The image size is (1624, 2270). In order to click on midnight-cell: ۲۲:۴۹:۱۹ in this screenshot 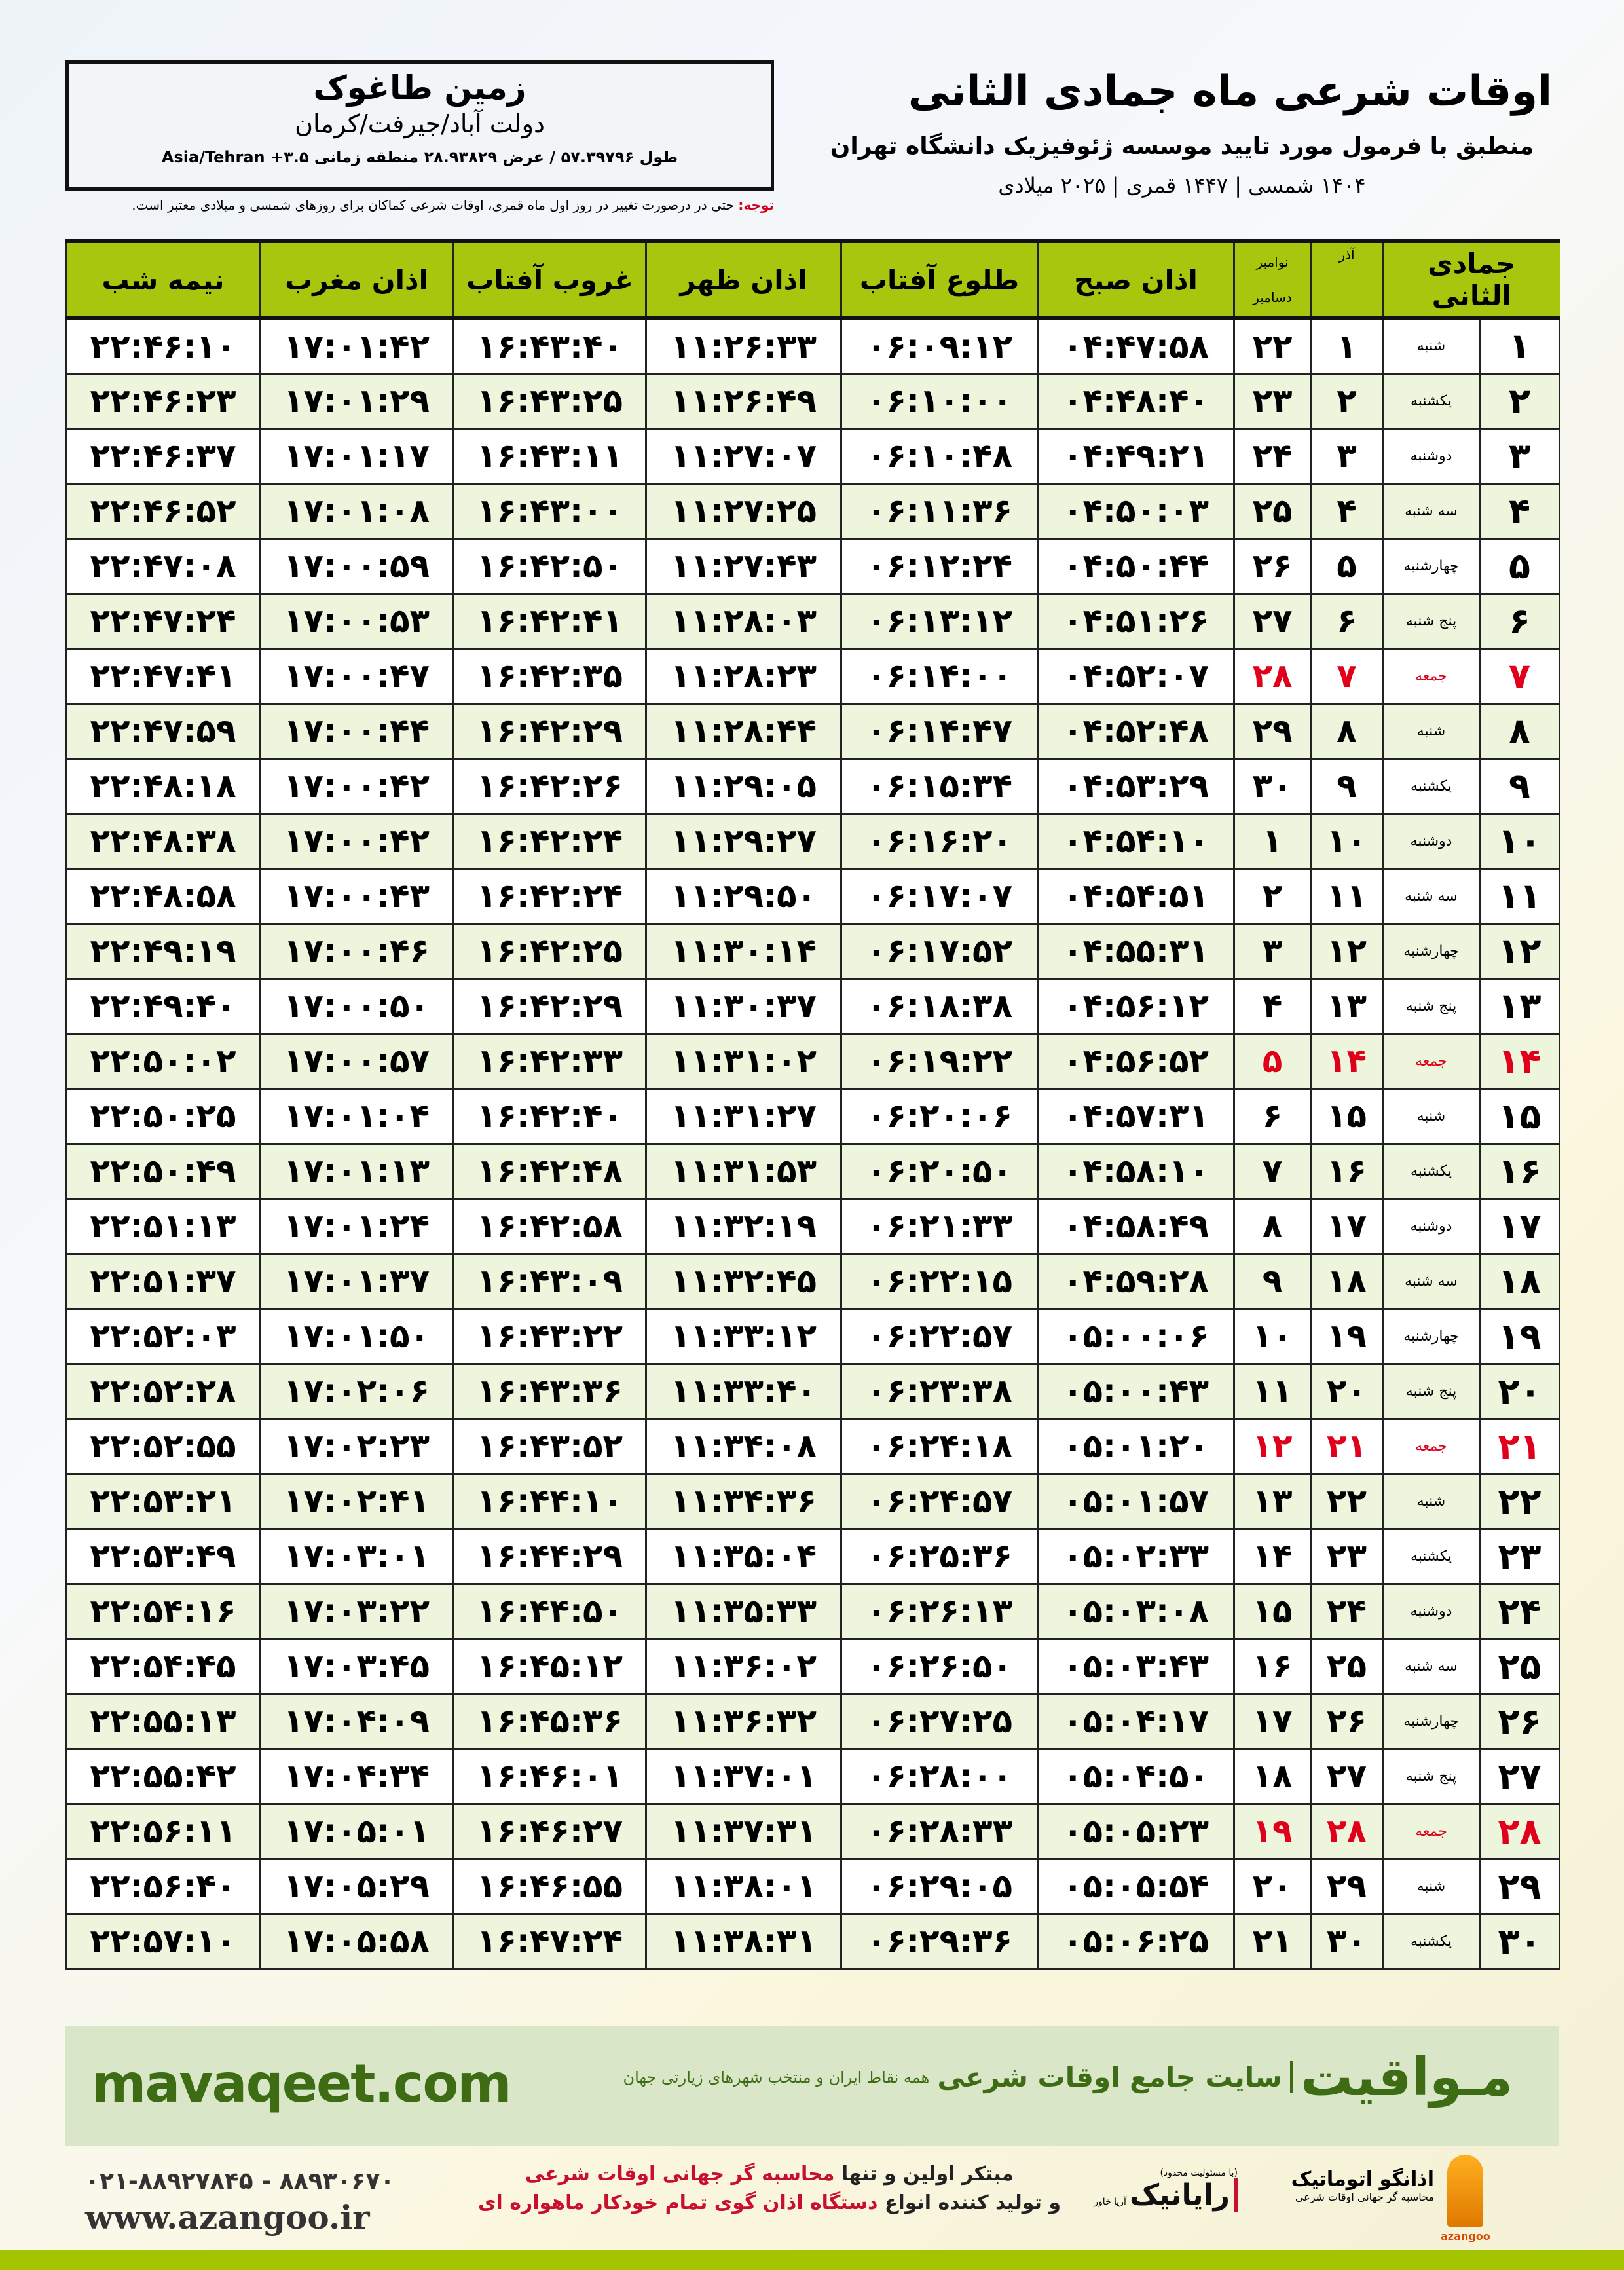, I will do `click(163, 951)`.